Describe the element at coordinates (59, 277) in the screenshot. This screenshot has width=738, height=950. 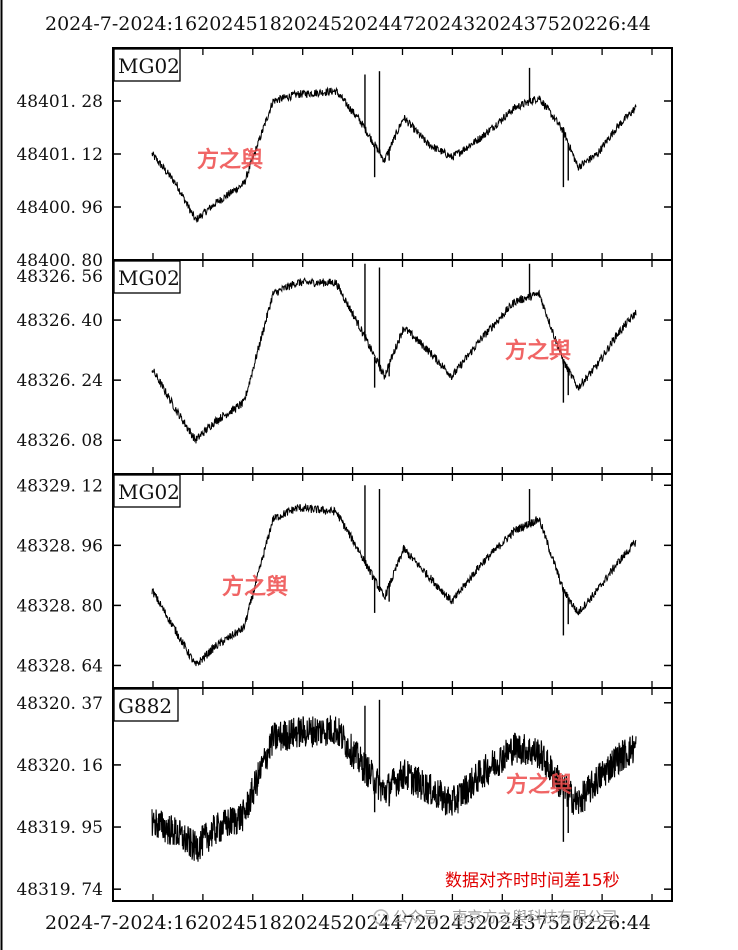
I see `y-tick-label-top: 48326. 56` at that location.